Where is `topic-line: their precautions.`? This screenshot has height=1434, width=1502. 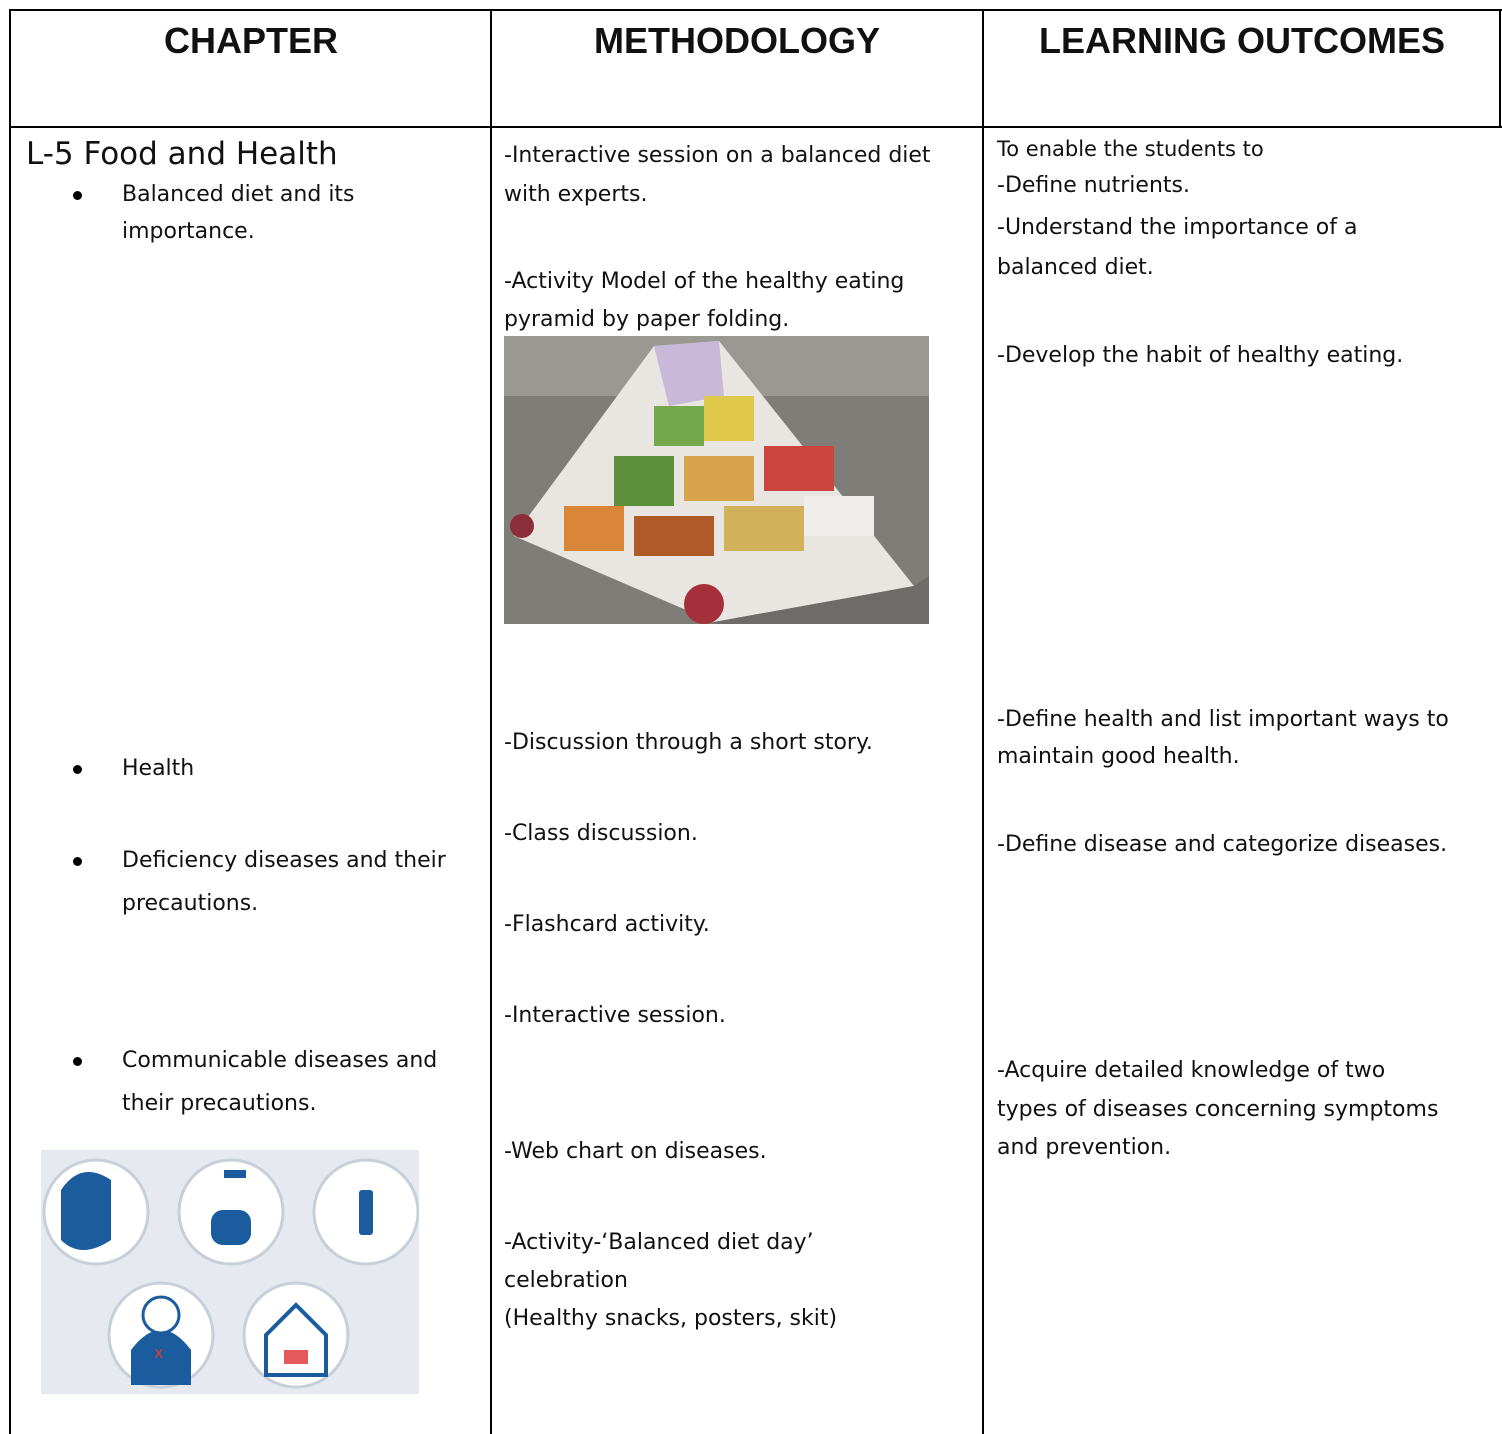
topic-line: their precautions. is located at coordinates (219, 1103).